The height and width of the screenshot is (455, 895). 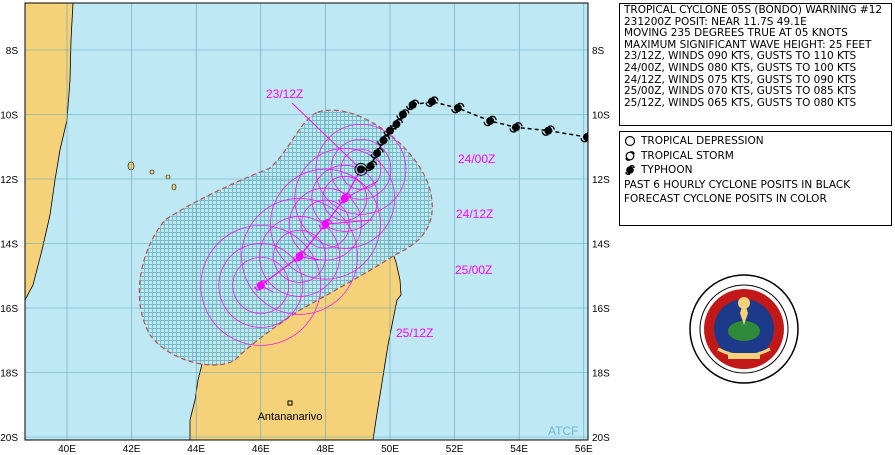 I want to click on longitude-label: 56E, so click(x=584, y=449).